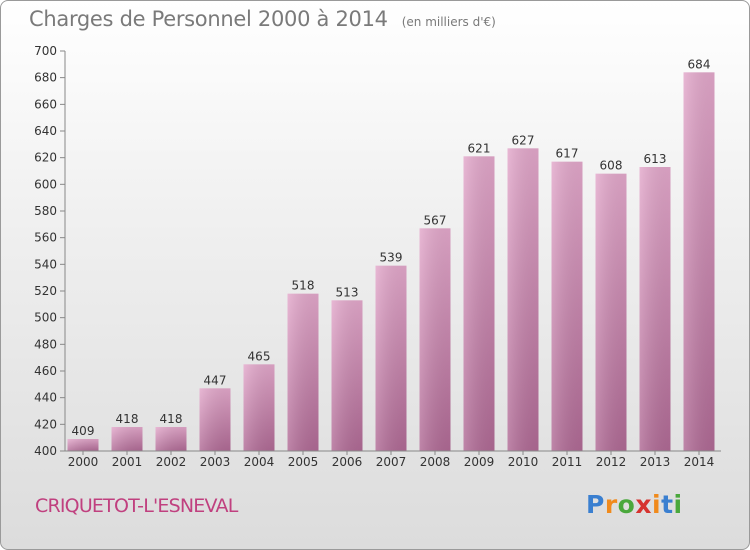 The height and width of the screenshot is (550, 750). Describe the element at coordinates (611, 312) in the screenshot. I see `bar-shading-2012` at that location.